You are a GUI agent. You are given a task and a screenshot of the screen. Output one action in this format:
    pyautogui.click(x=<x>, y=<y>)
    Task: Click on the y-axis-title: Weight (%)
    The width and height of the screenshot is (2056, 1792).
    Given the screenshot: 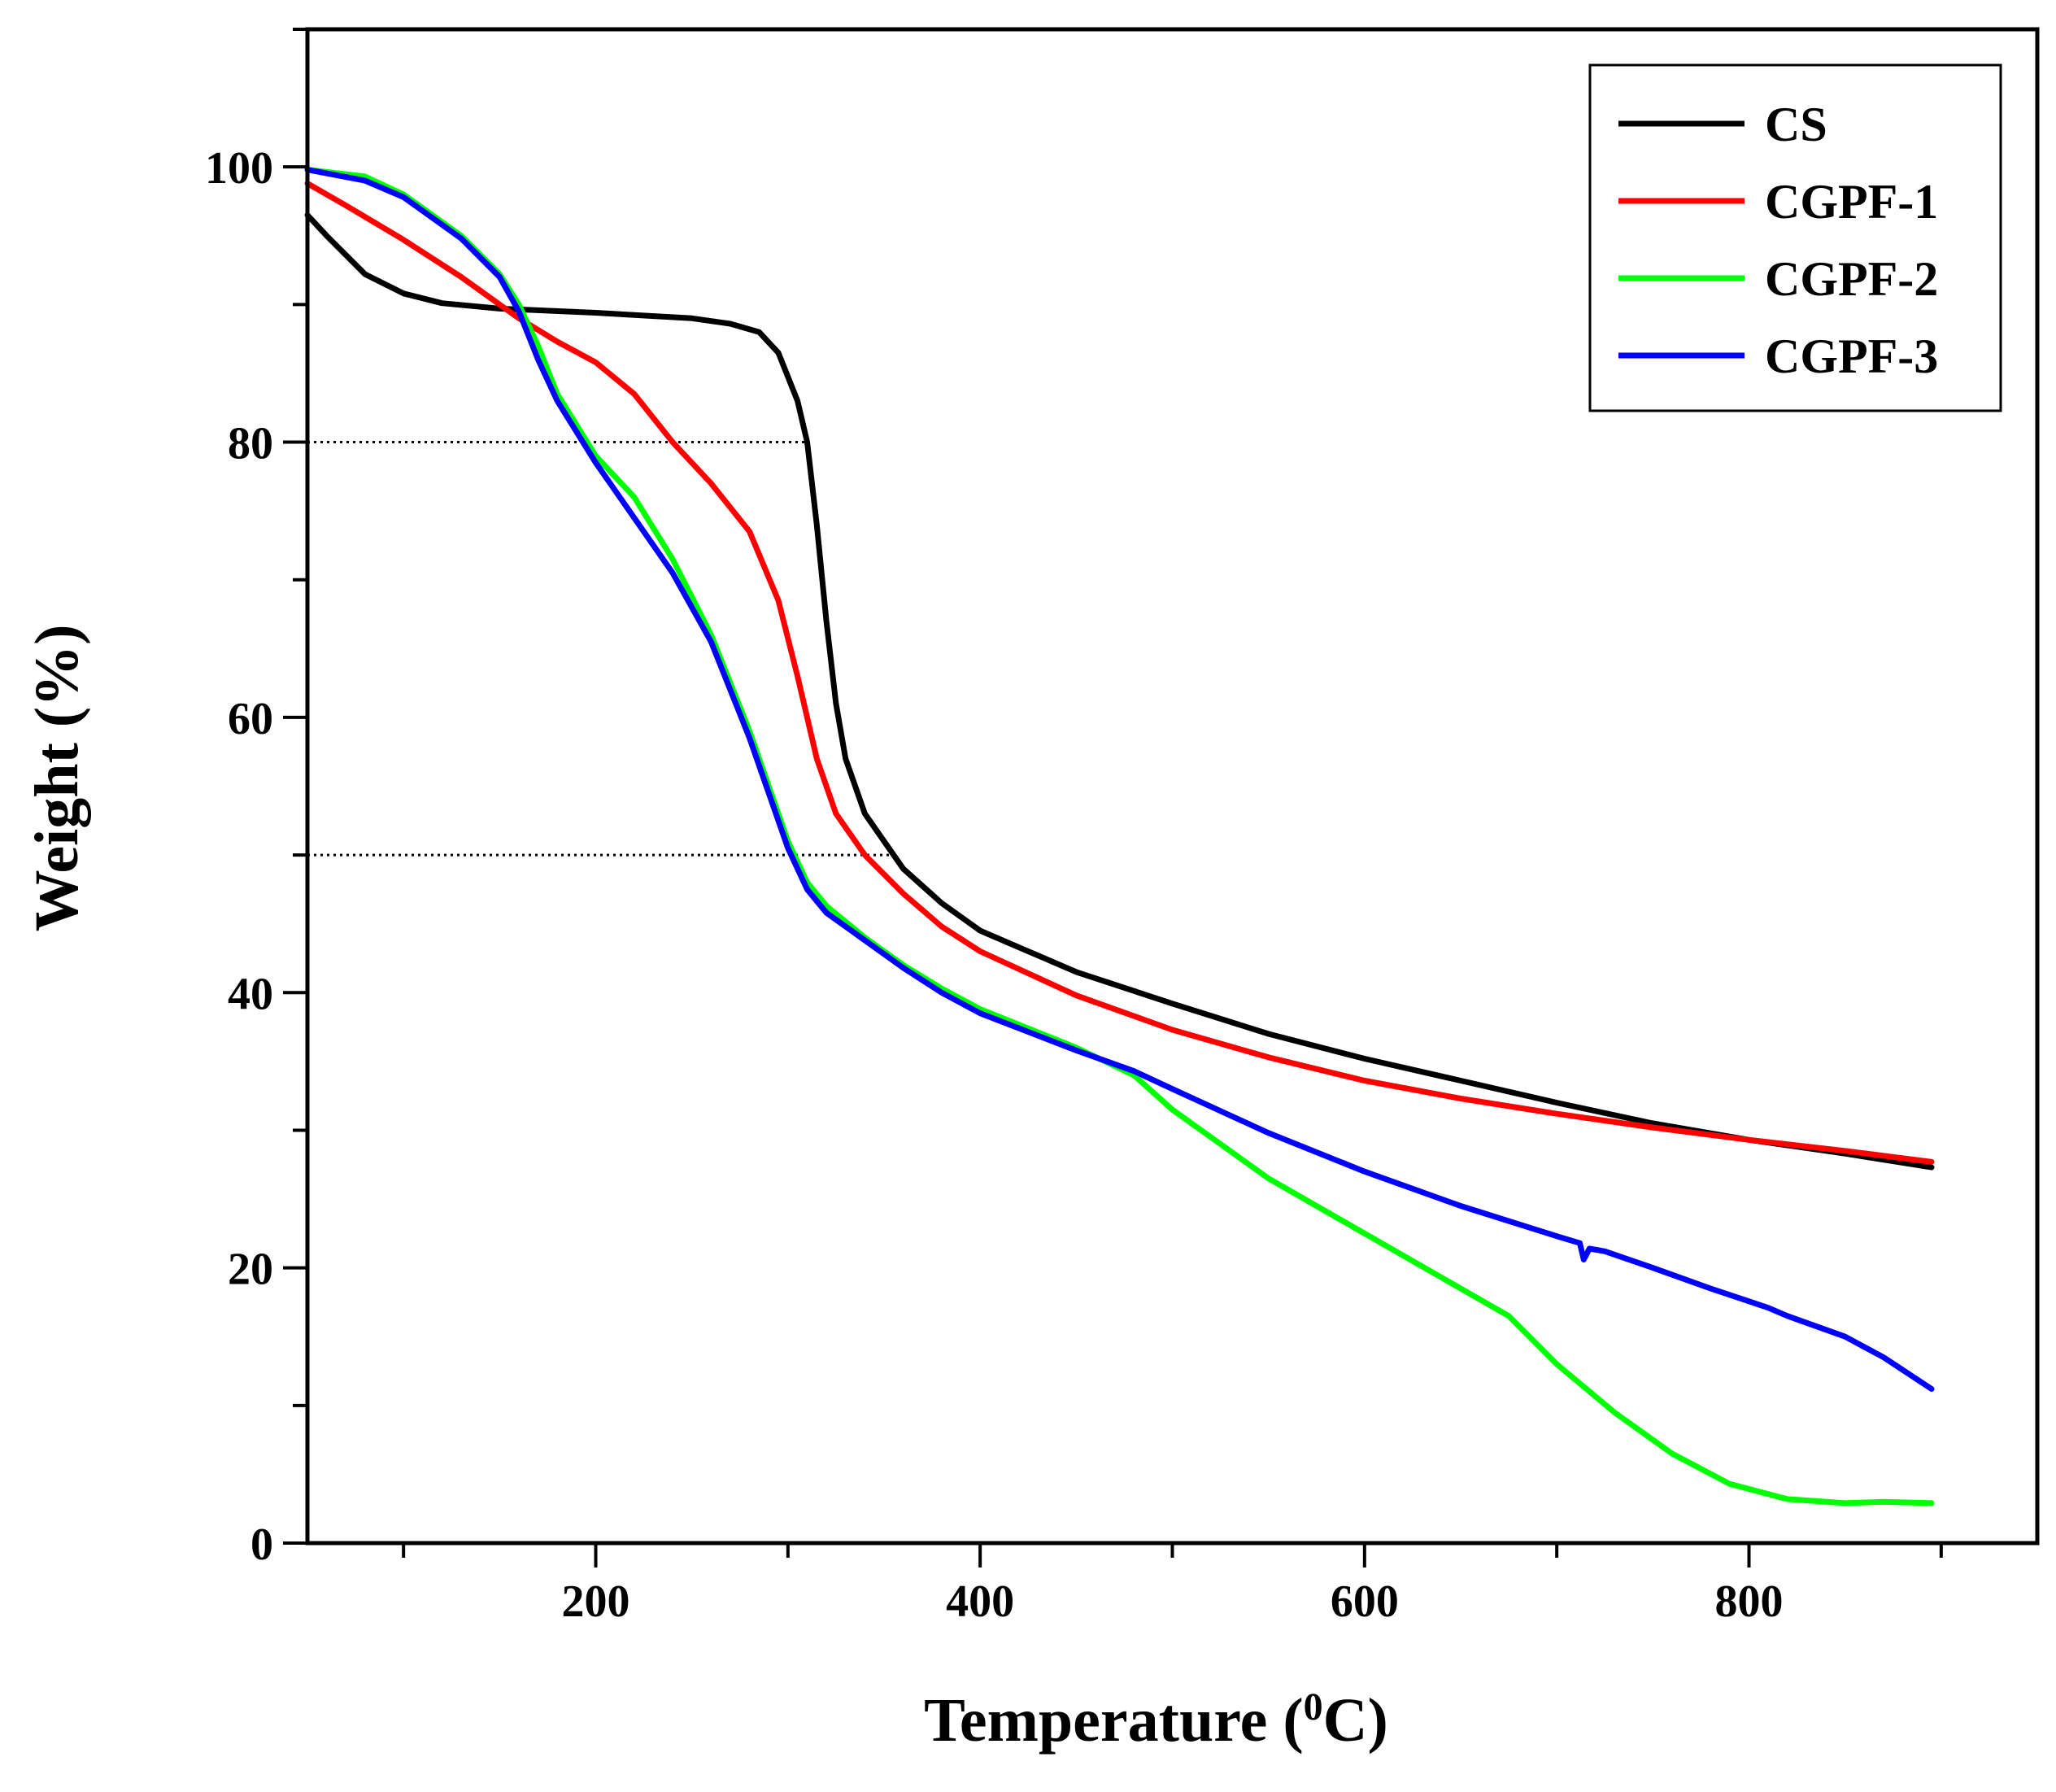 What is the action you would take?
    pyautogui.click(x=57, y=778)
    